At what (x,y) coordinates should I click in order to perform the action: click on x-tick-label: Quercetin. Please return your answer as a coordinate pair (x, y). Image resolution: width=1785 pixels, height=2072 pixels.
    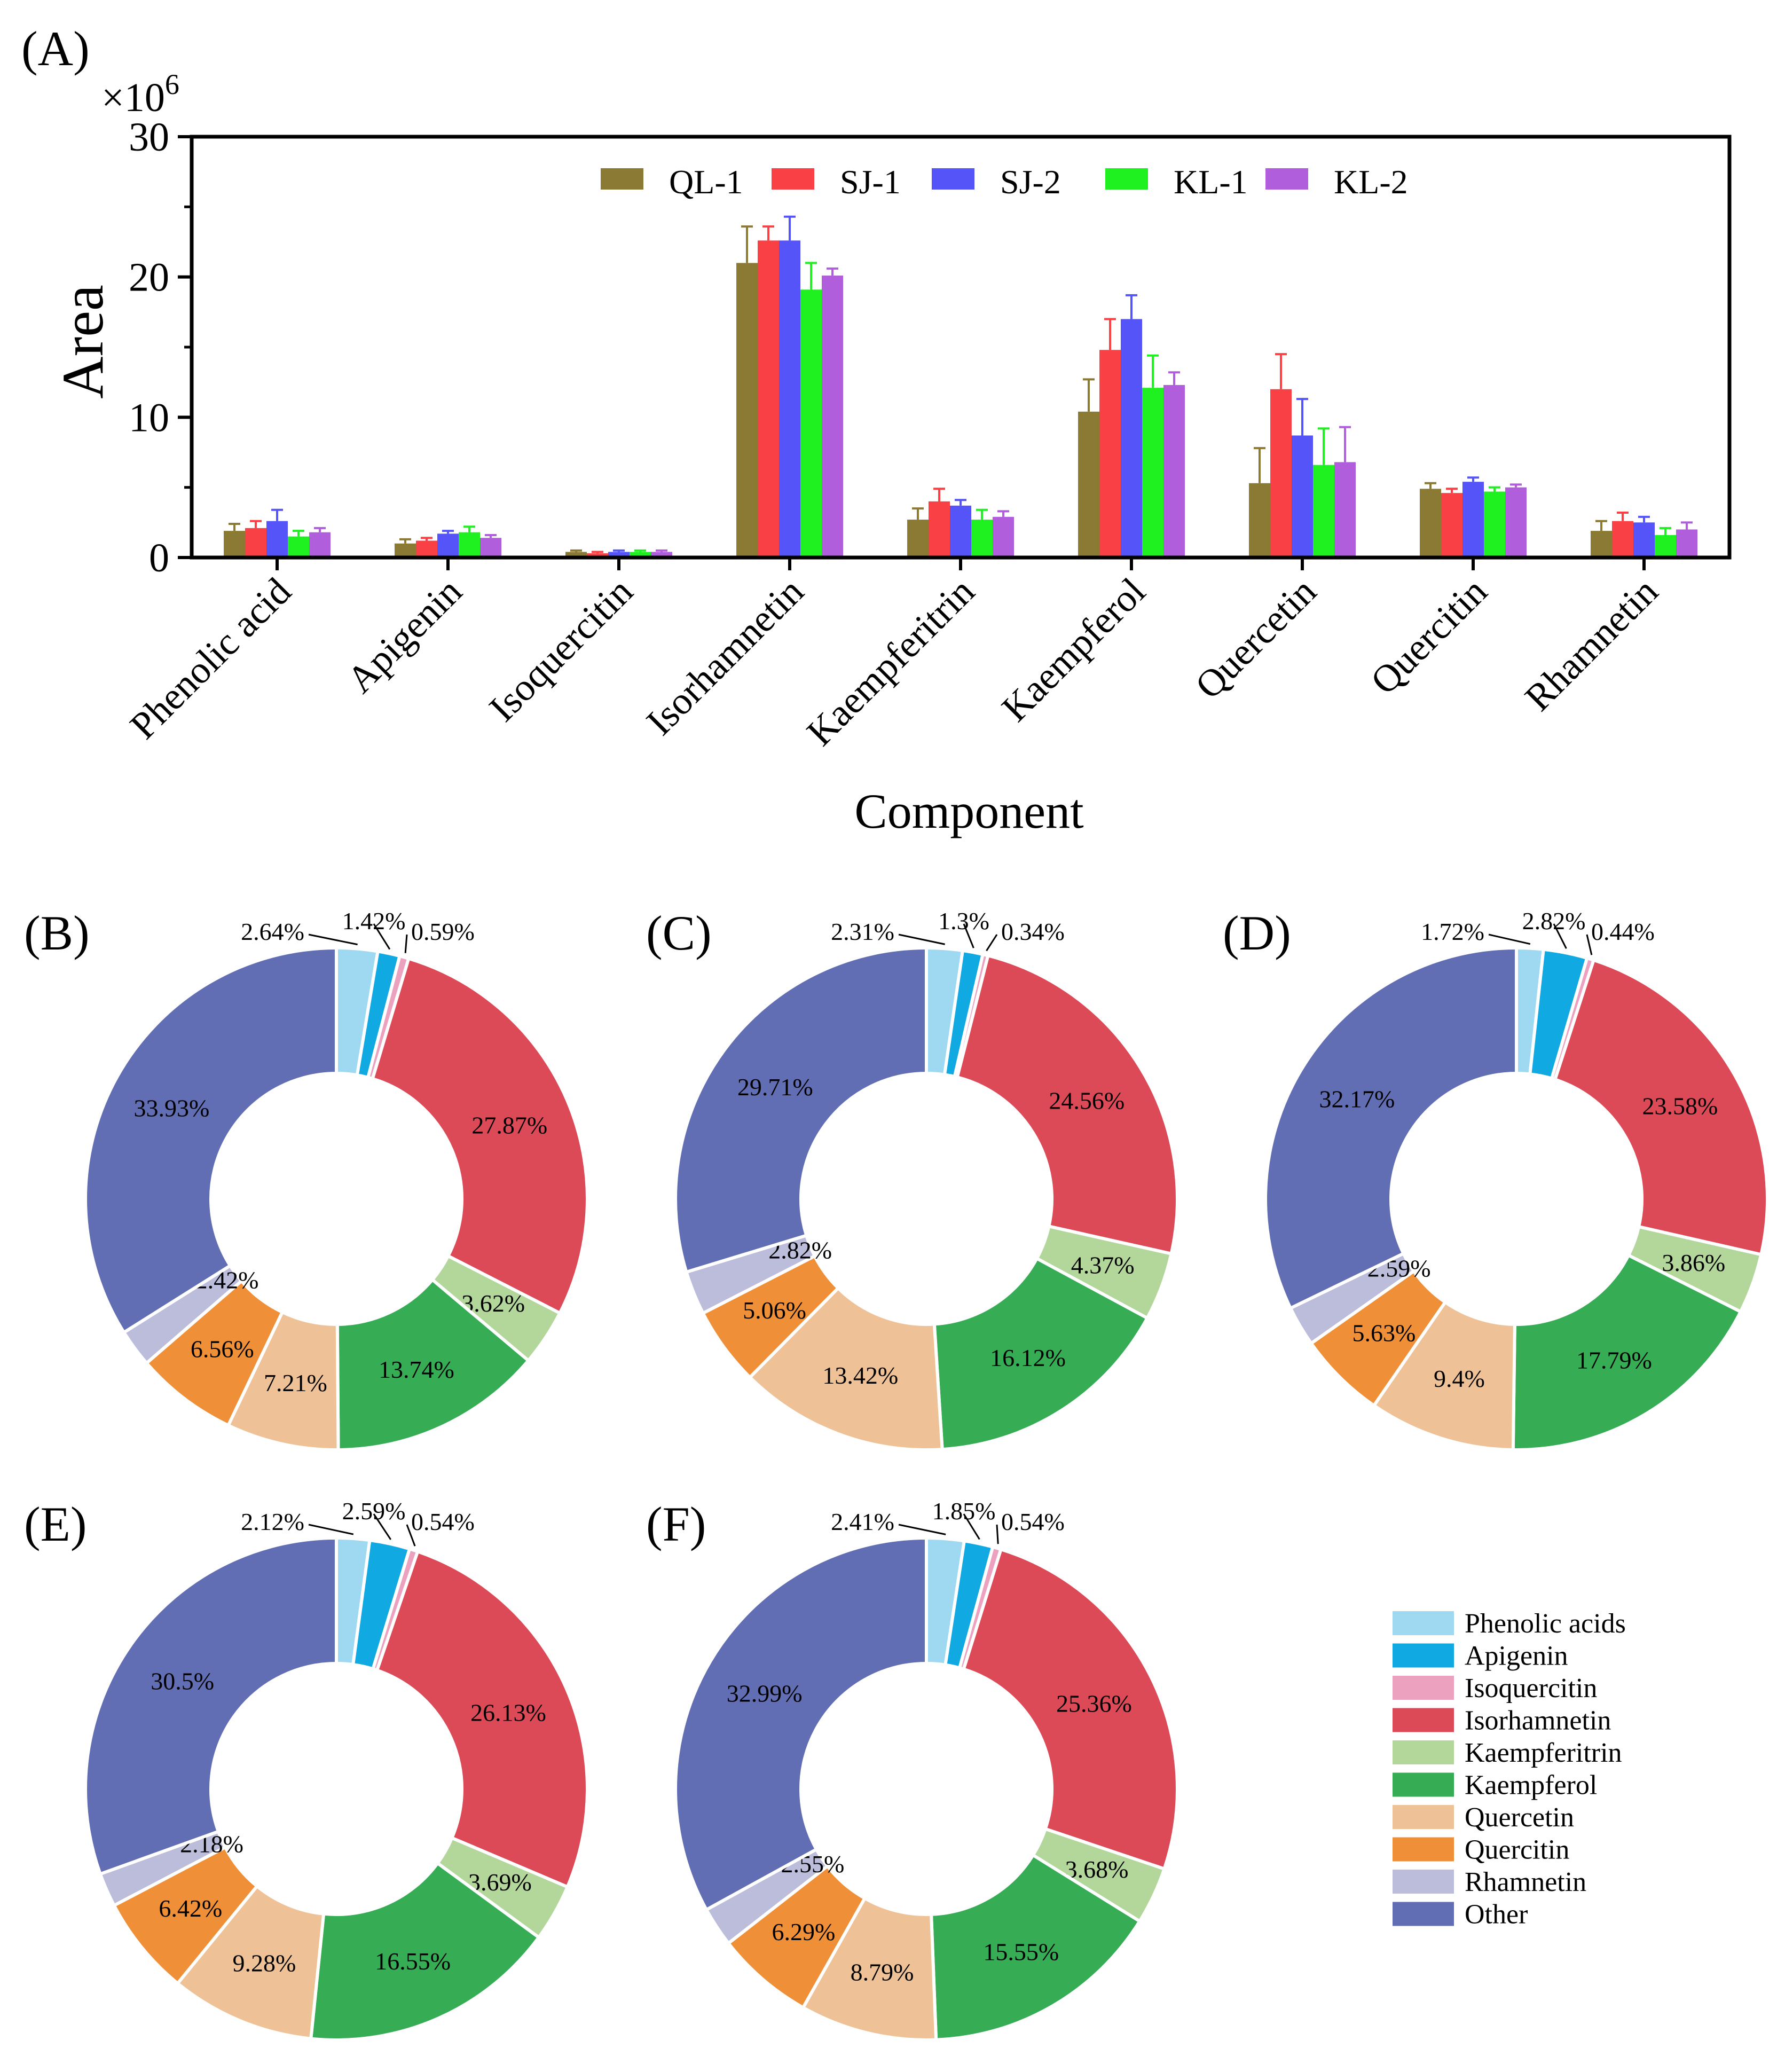
    Looking at the image, I should click on (1255, 638).